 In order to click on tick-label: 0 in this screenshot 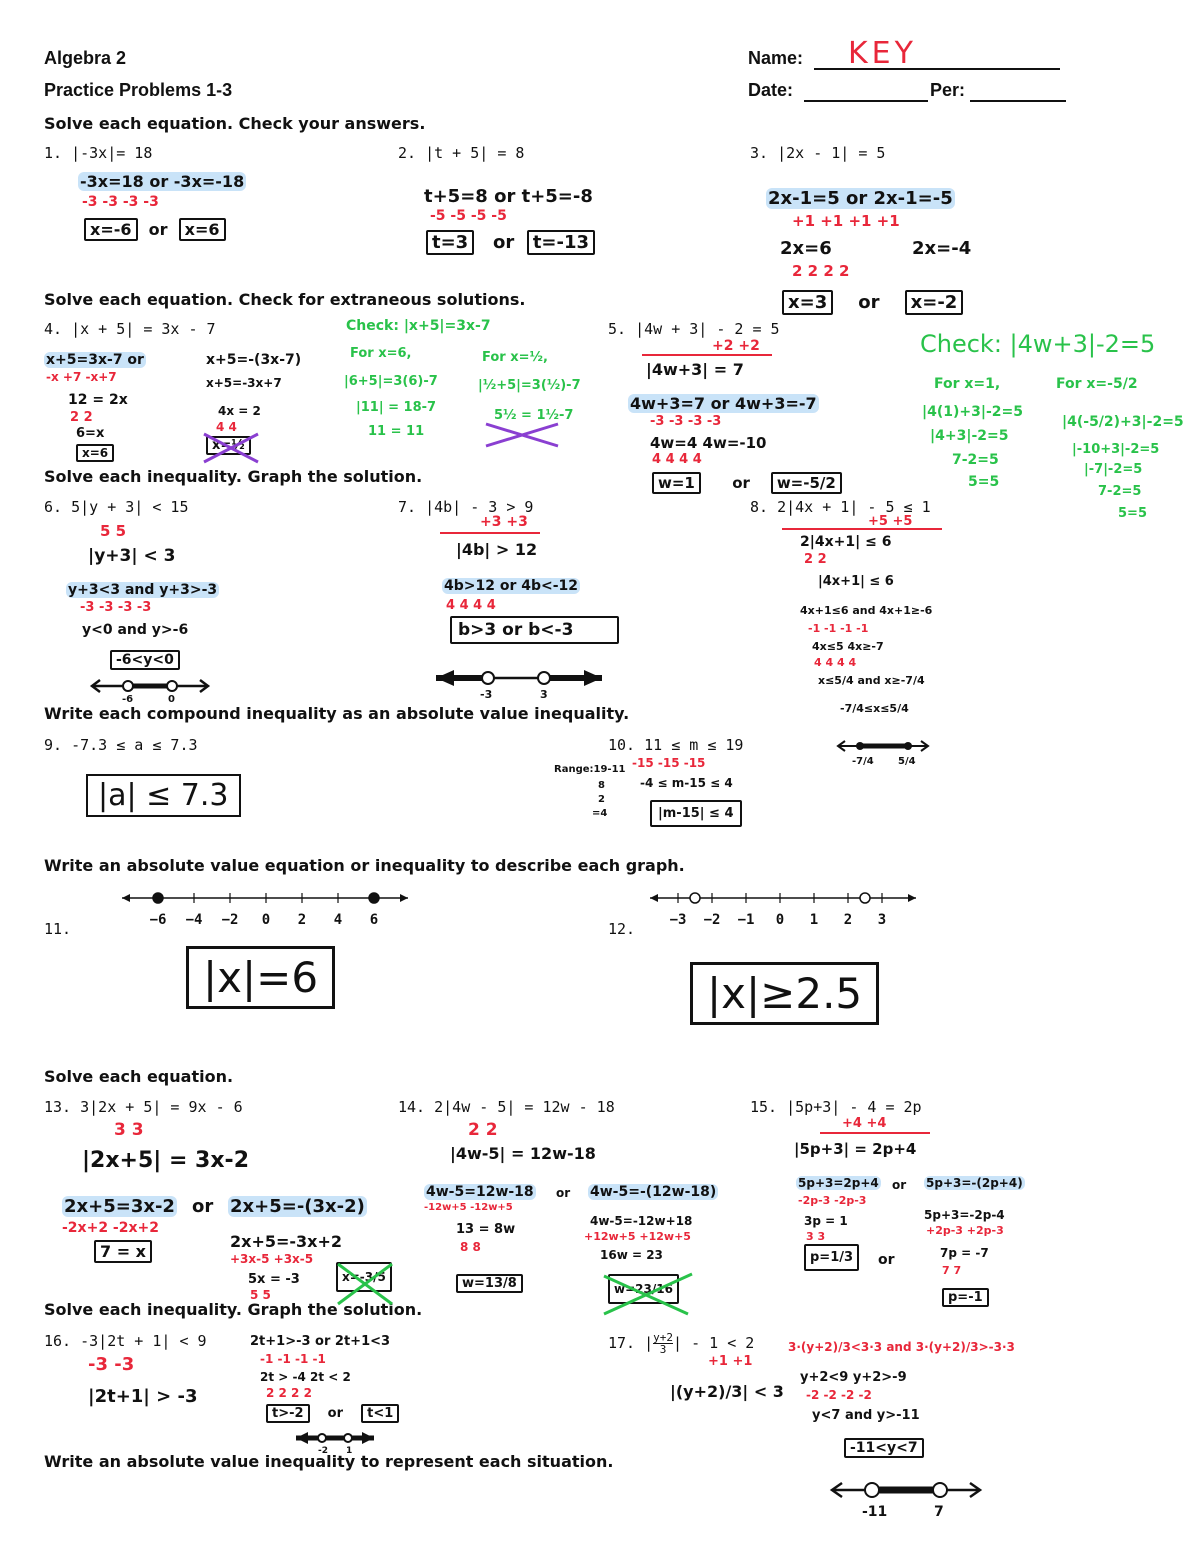, I will do `click(266, 920)`.